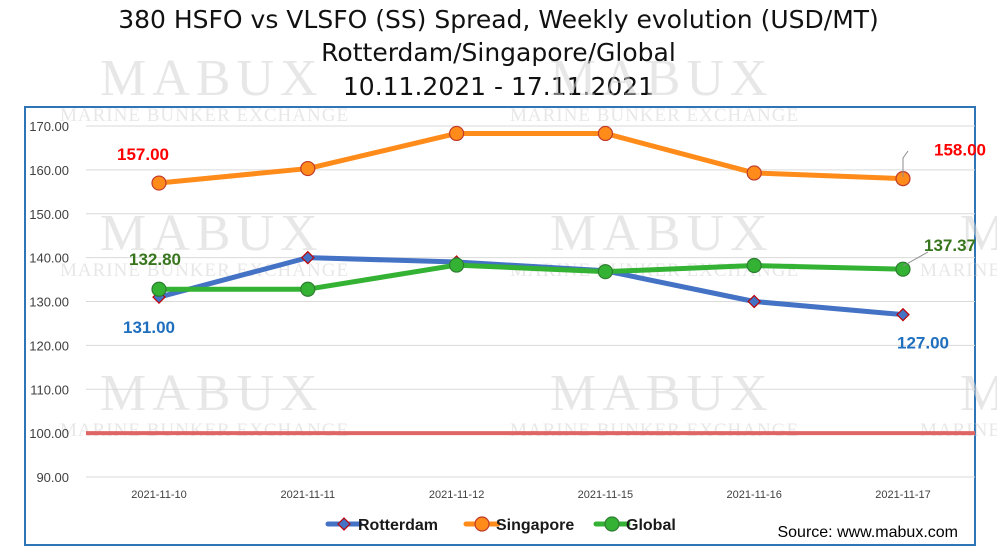  What do you see at coordinates (143, 154) in the screenshot?
I see `data-label: 157.00` at bounding box center [143, 154].